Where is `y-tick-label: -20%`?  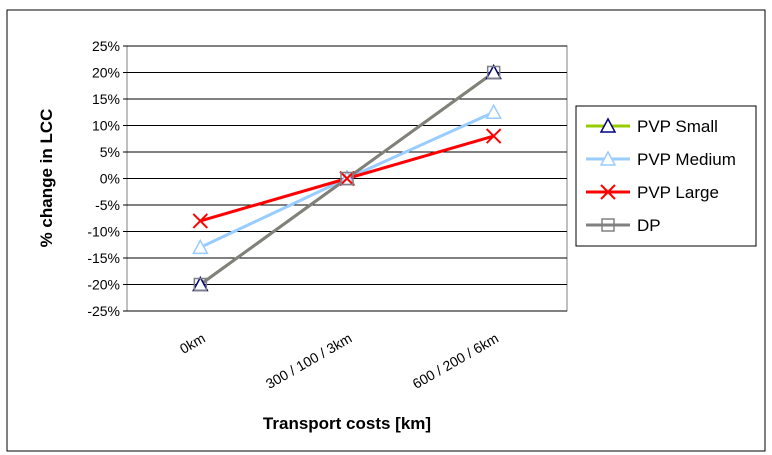 y-tick-label: -20% is located at coordinates (103, 285).